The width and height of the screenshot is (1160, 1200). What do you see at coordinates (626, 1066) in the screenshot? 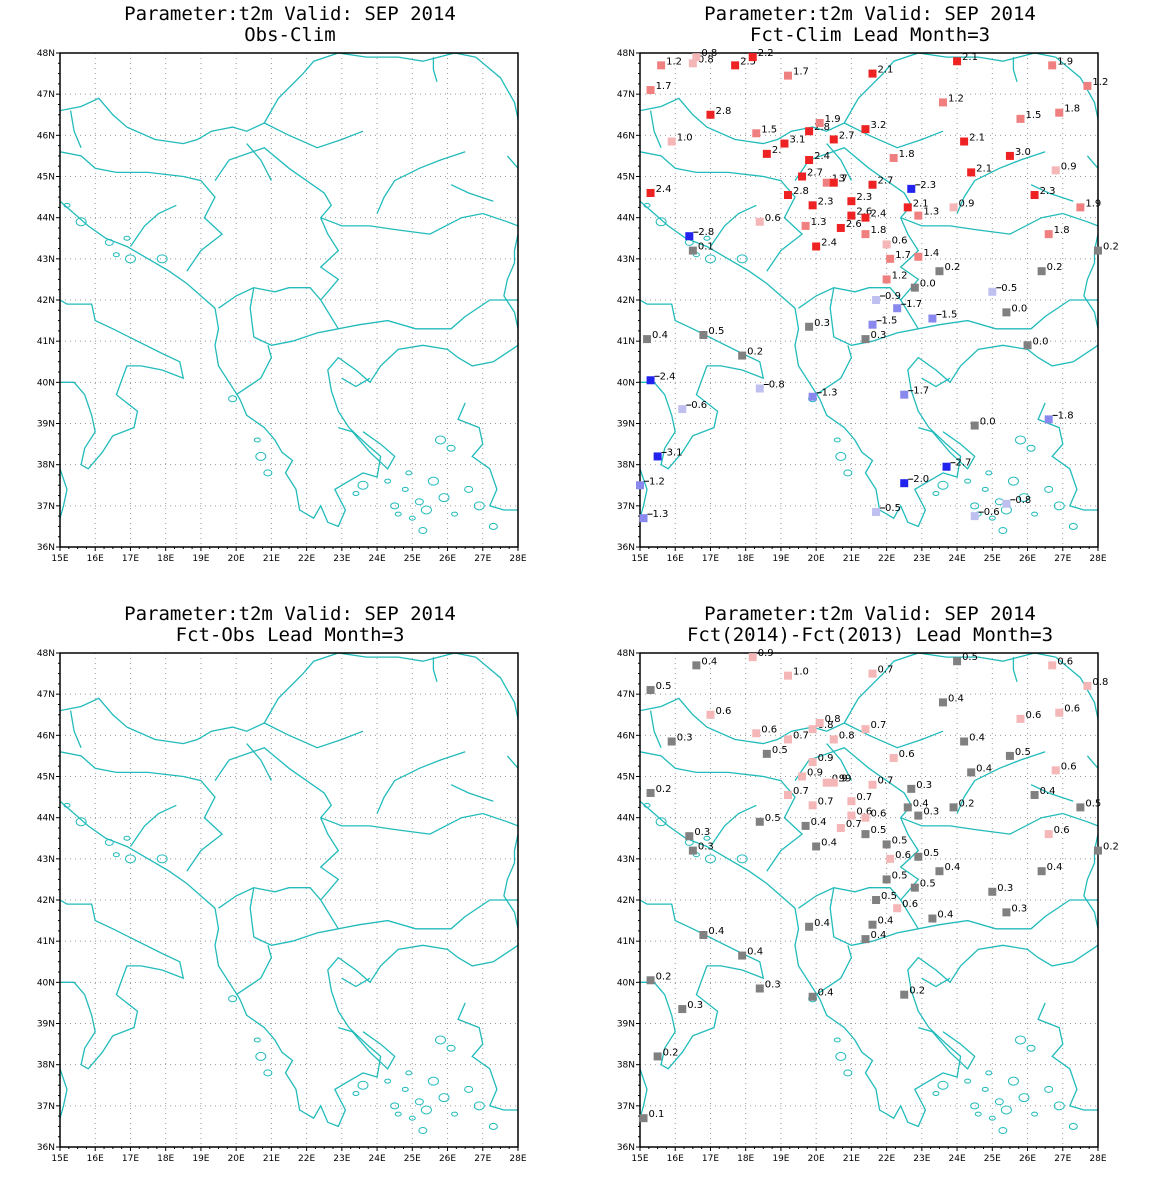
I see `y-tick-label: 38N` at bounding box center [626, 1066].